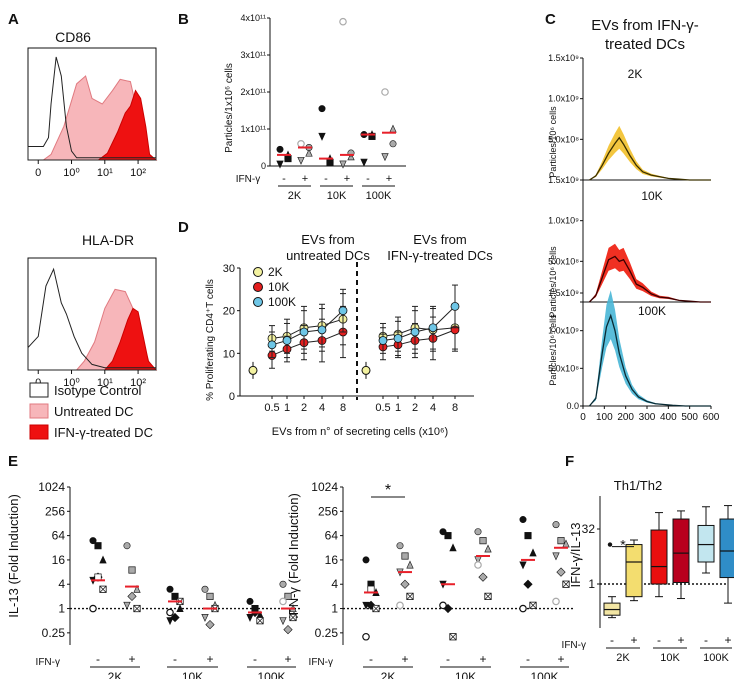 Image resolution: width=734 pixels, height=679 pixels. Describe the element at coordinates (334, 609) in the screenshot. I see `e-ytick-label: 1` at that location.